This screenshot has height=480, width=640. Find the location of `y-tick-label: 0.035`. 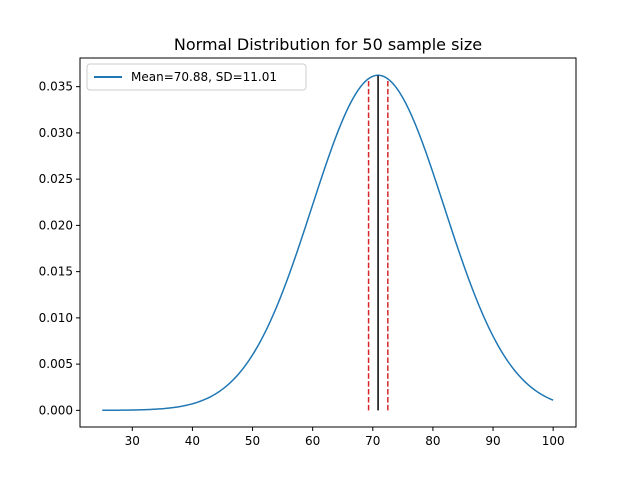

y-tick-label: 0.035 is located at coordinates (56, 87).